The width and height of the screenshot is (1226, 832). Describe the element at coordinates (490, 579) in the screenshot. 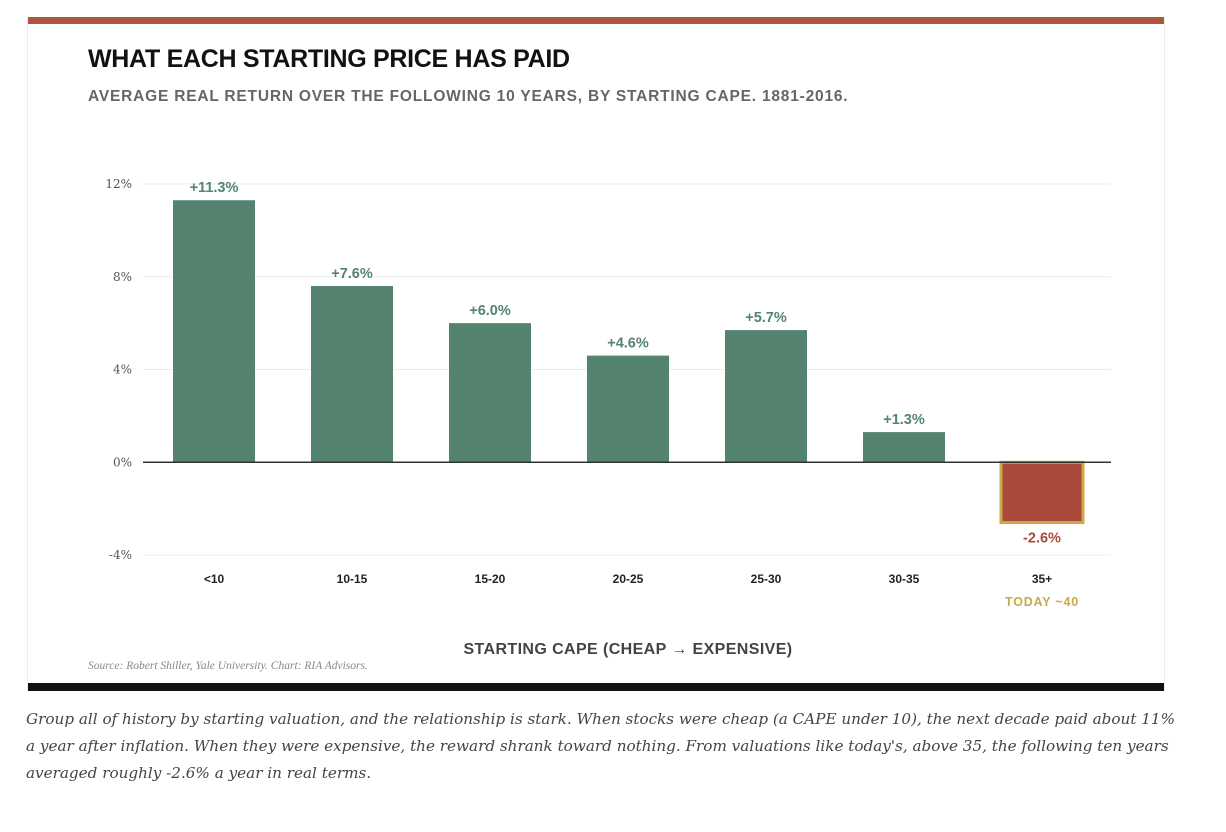

I see `x-tick-label: 15-20` at that location.